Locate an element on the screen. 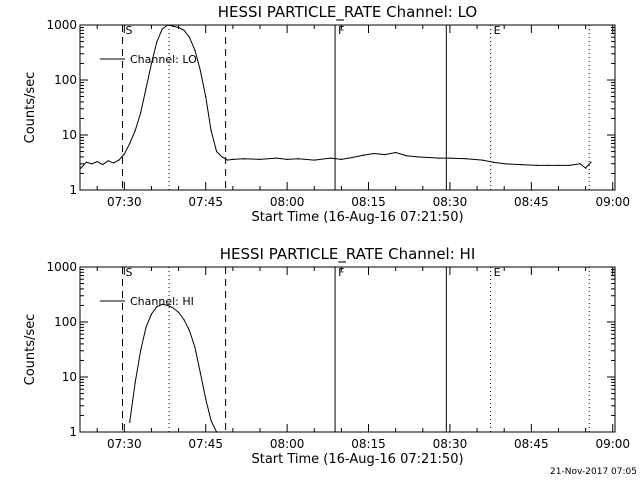 This screenshot has height=480, width=640. panel1-title: HESSI PARTICLE_RATE Channel: LO is located at coordinates (347, 12).